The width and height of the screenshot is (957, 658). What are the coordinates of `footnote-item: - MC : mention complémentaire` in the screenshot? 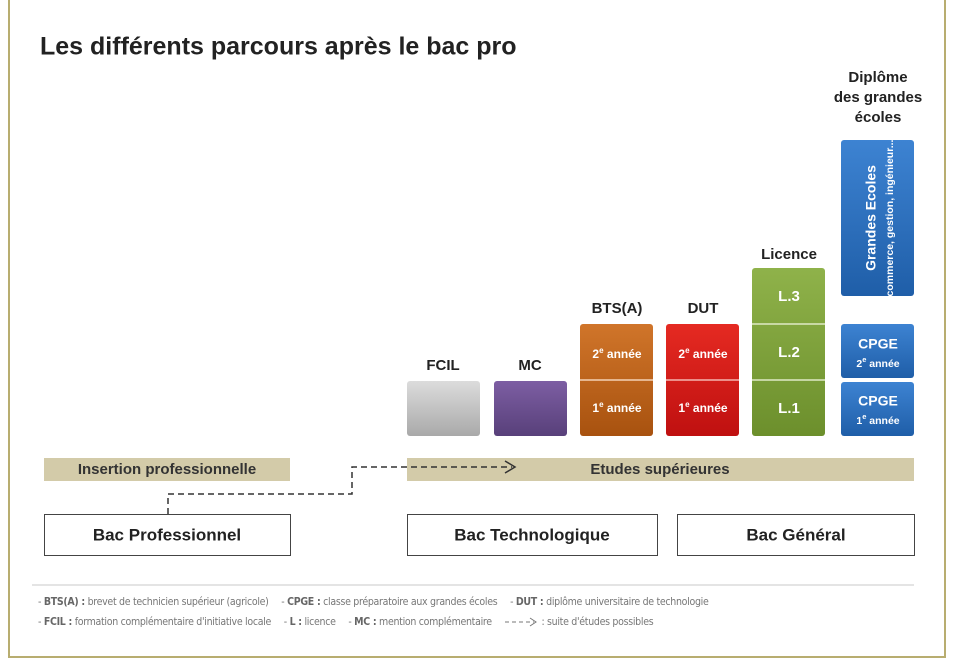 It's located at (420, 622).